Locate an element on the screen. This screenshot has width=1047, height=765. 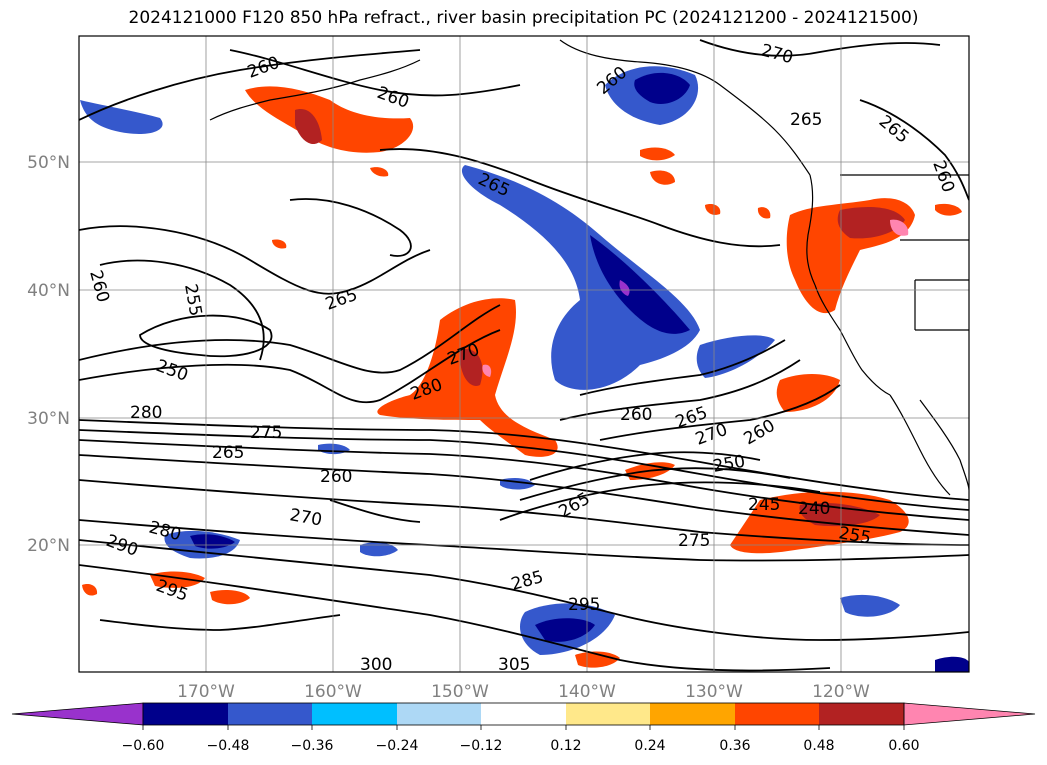
lat-label: 40°N is located at coordinates (48, 291).